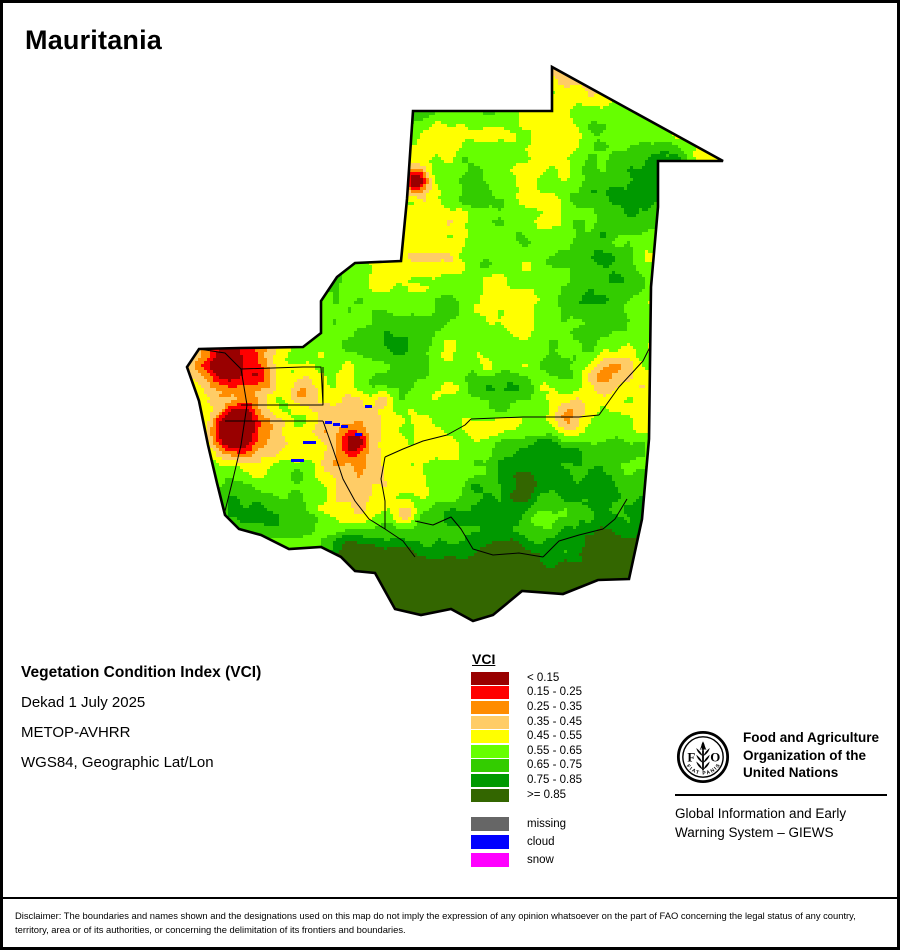 The width and height of the screenshot is (900, 950). I want to click on legend-label: >= 0.85, so click(547, 794).